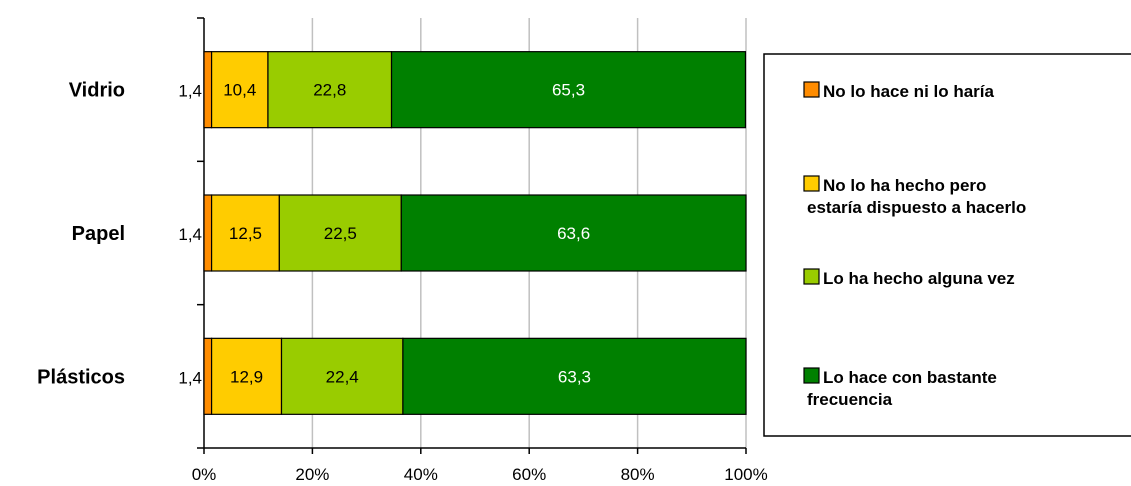  I want to click on data-label: 10,4, so click(239, 90).